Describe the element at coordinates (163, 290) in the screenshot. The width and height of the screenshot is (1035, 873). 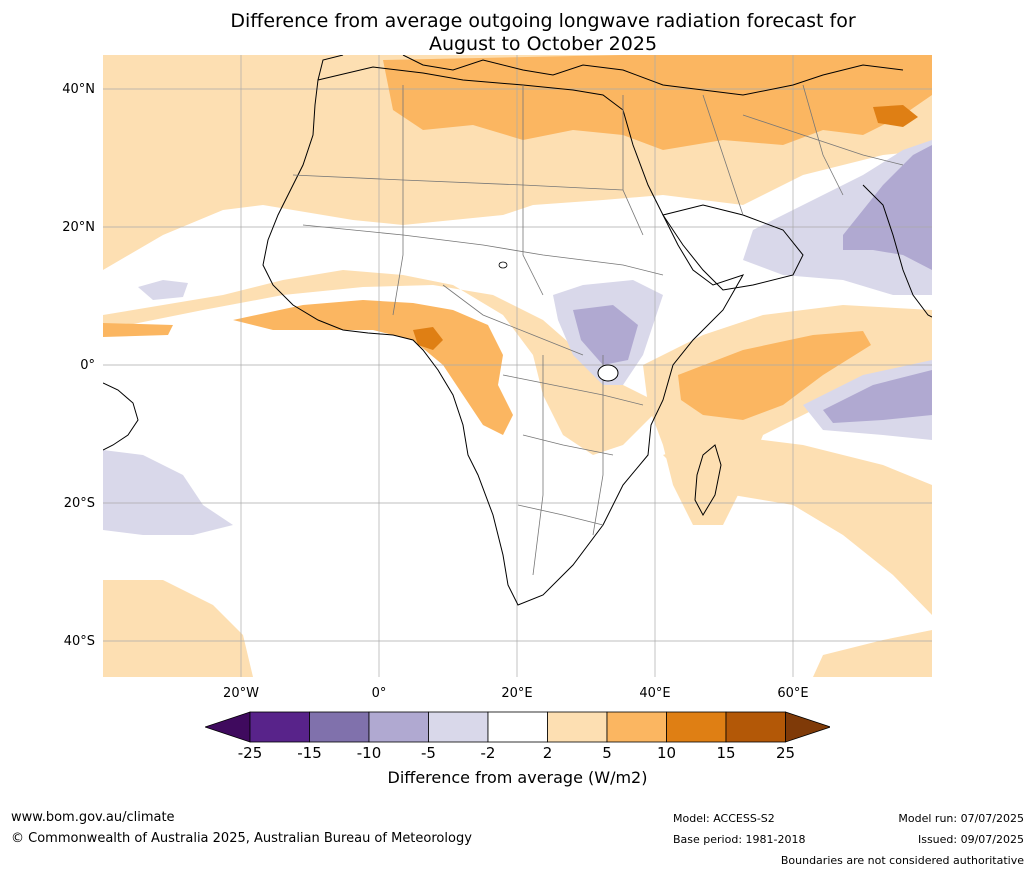
I see `anomaly-region-light-purple-small` at that location.